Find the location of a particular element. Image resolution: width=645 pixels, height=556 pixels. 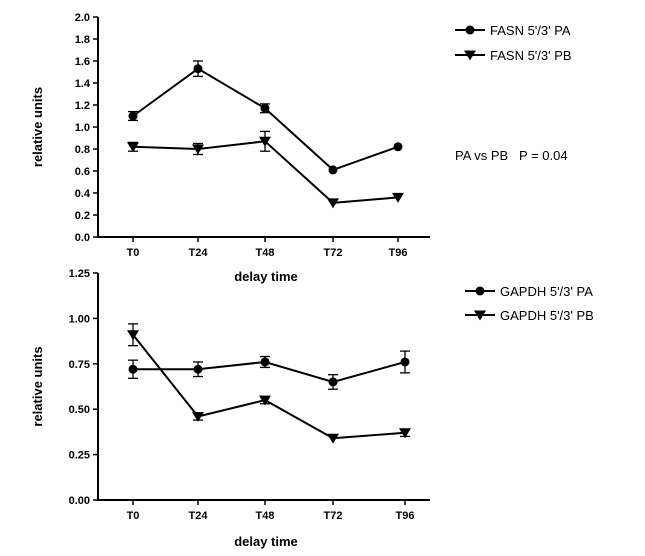

y-tick-label: 1.4 is located at coordinates (83, 84).